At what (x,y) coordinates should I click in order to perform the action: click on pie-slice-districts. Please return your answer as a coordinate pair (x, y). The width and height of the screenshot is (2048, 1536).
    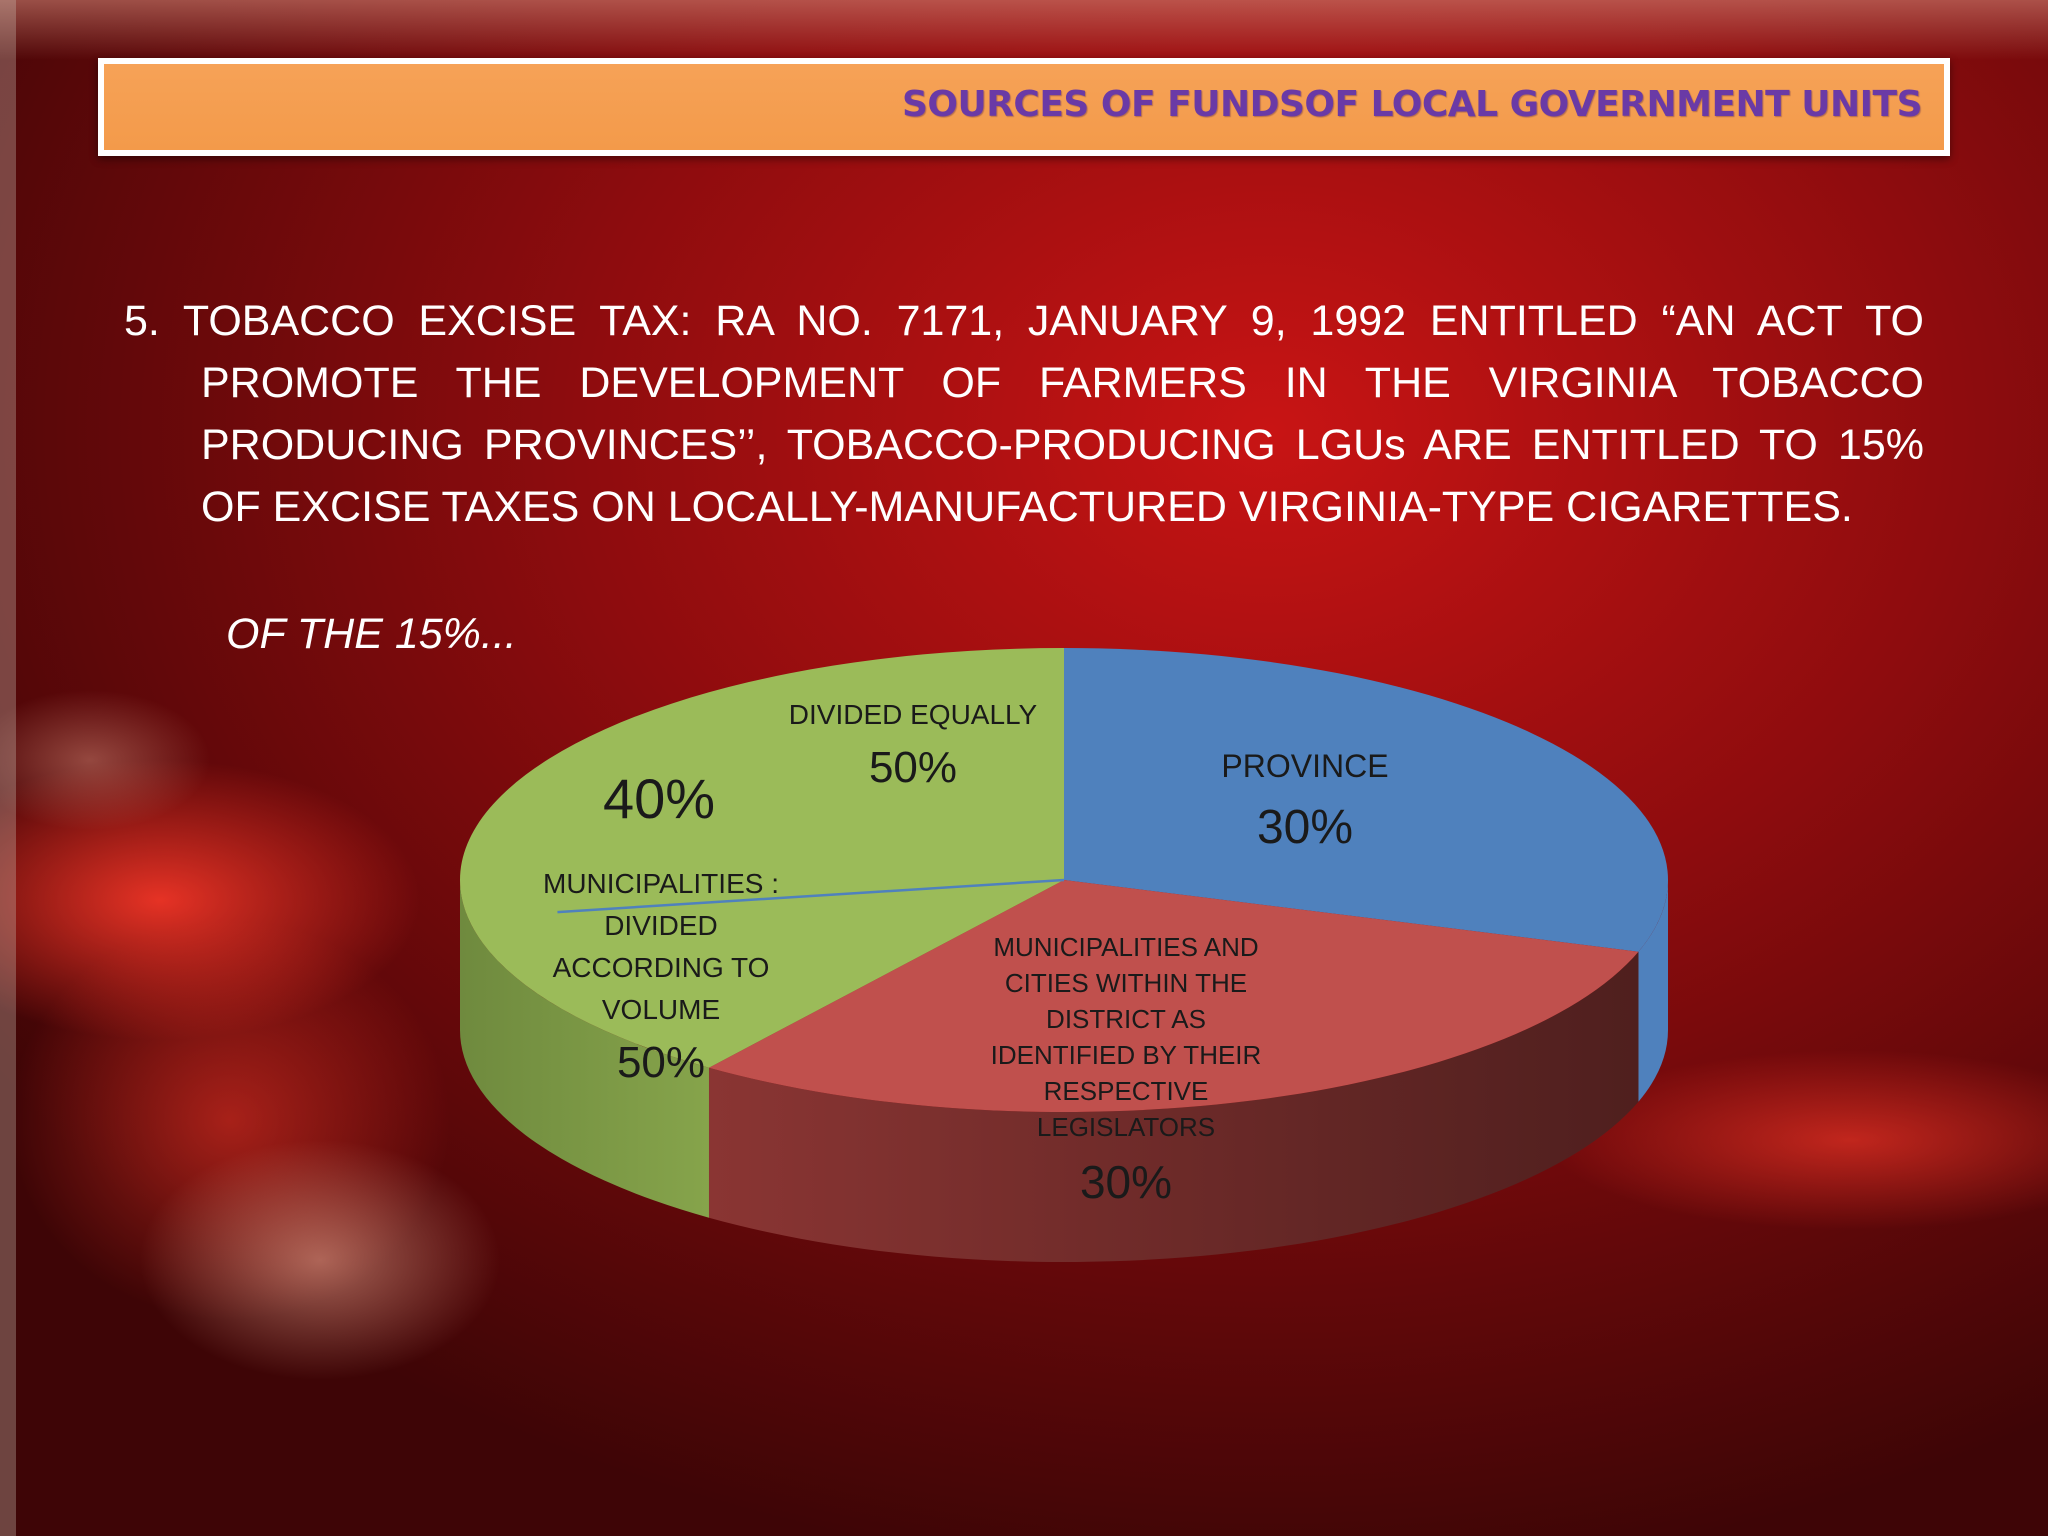
    Looking at the image, I should click on (1173, 996).